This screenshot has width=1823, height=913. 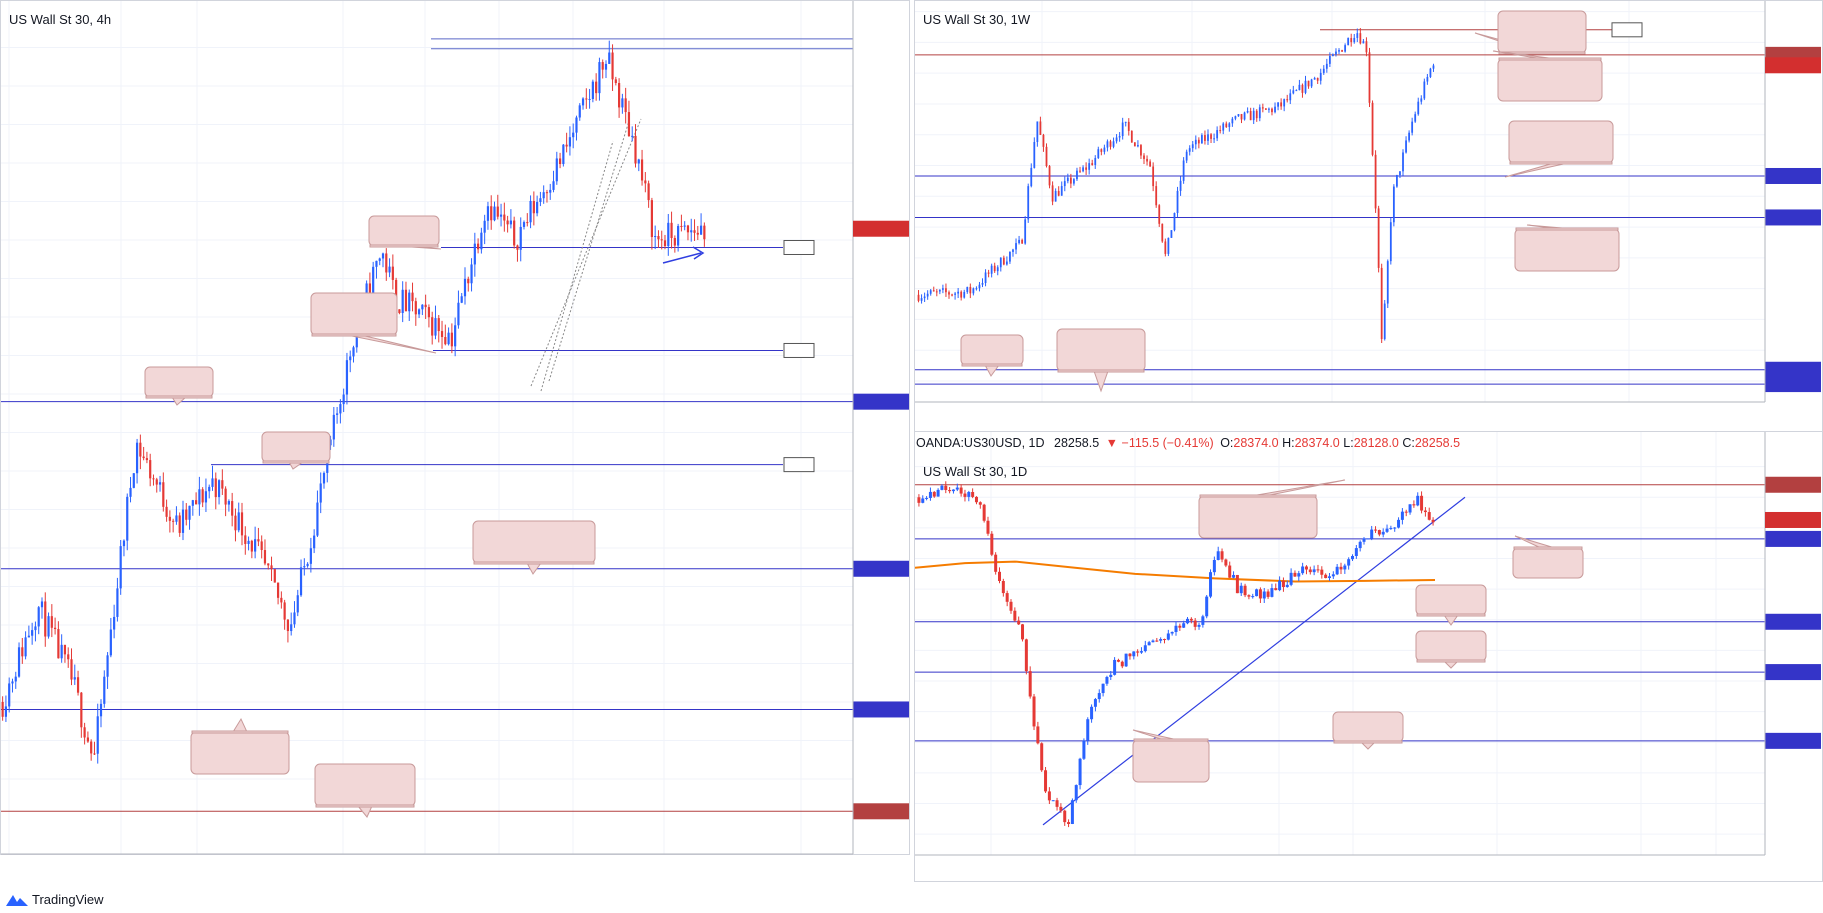 I want to click on level-price-tag, so click(x=1793, y=369).